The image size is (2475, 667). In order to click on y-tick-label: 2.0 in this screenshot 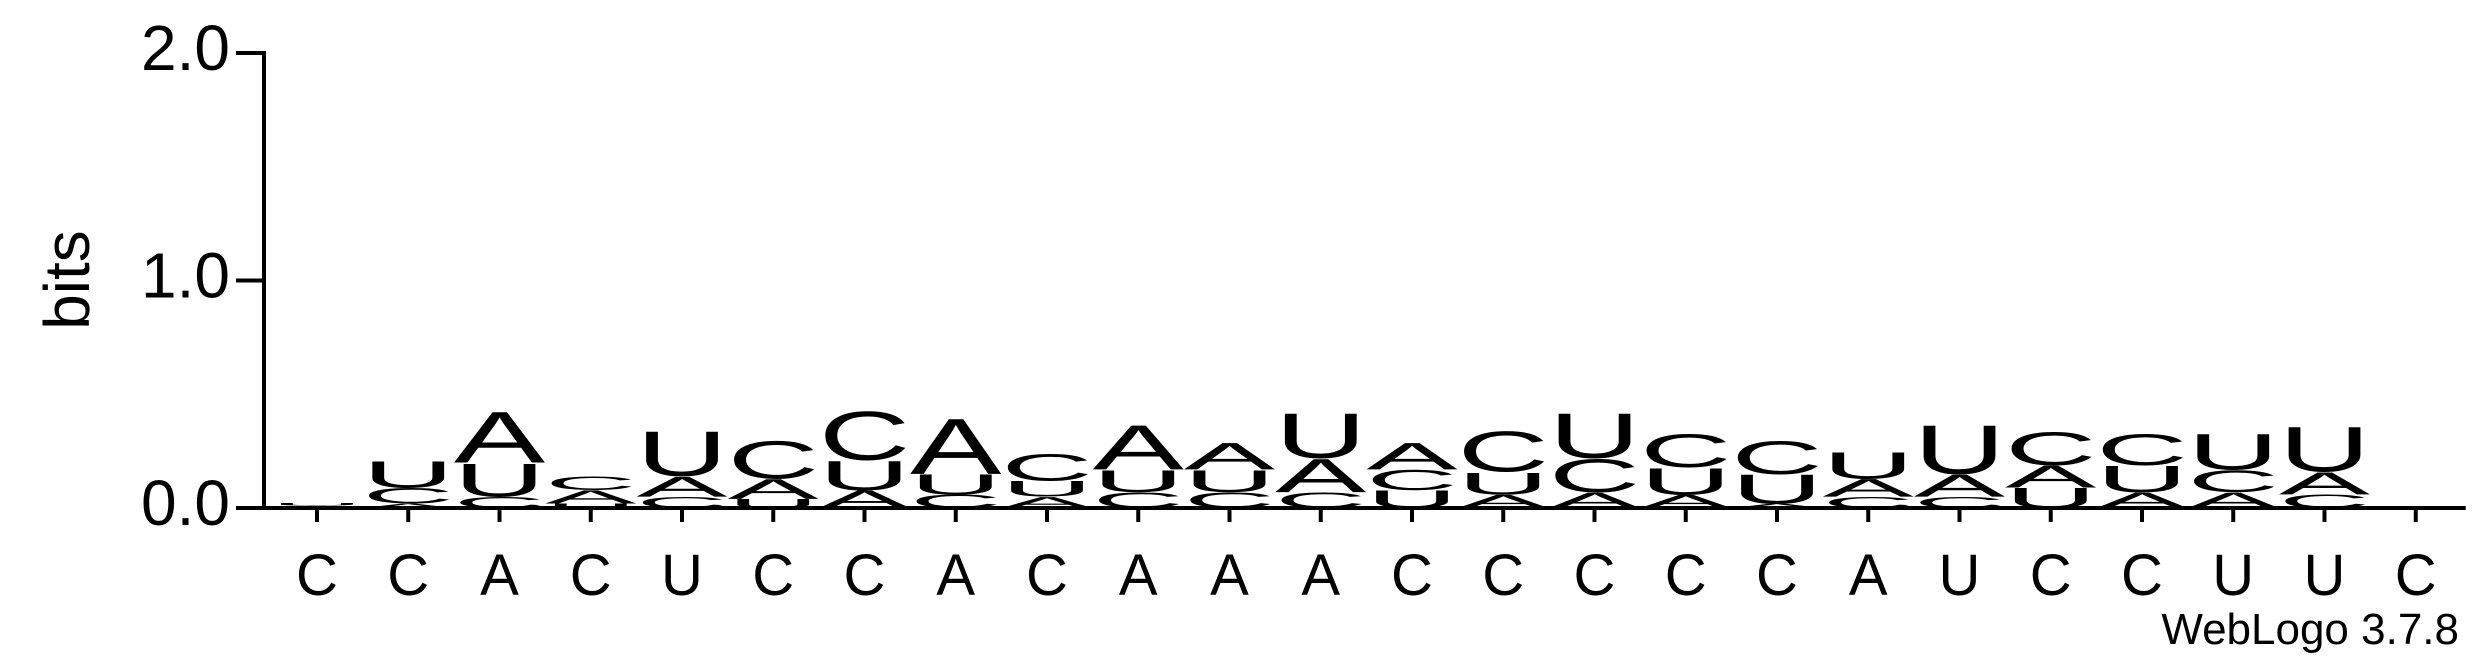, I will do `click(185, 48)`.